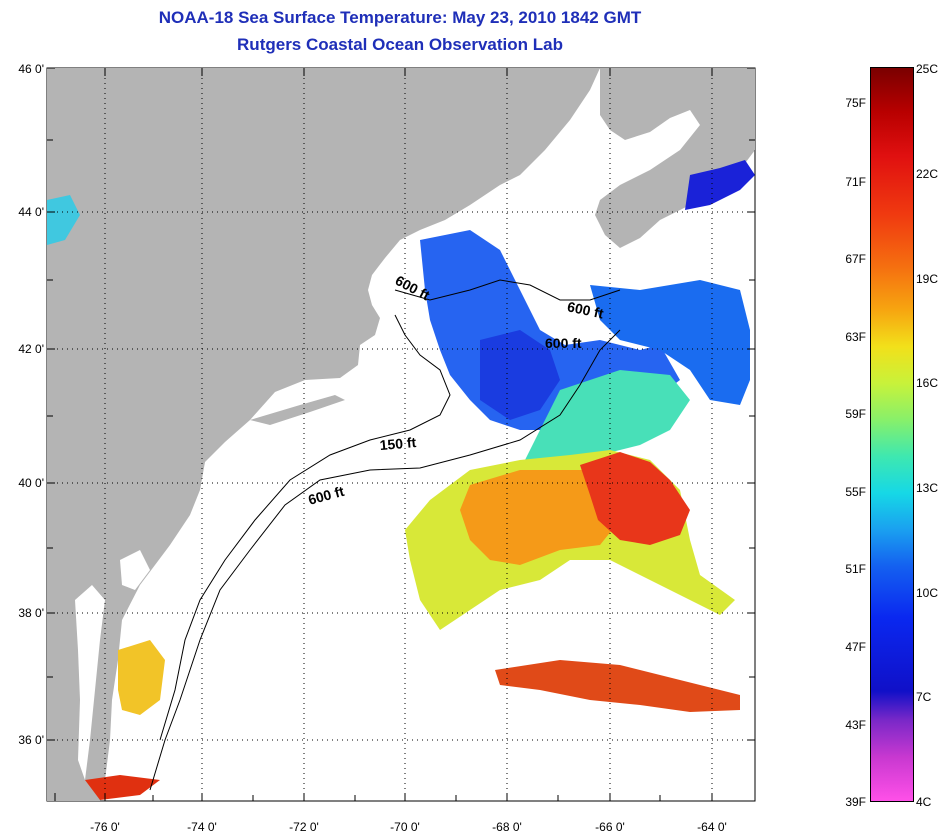  I want to click on delaware-bay, so click(135, 570).